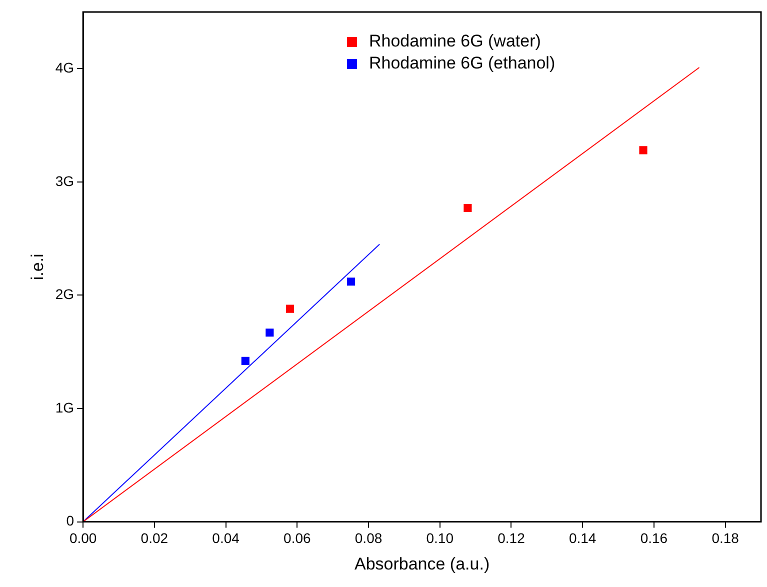  I want to click on x-tick-label: 0.12, so click(512, 538).